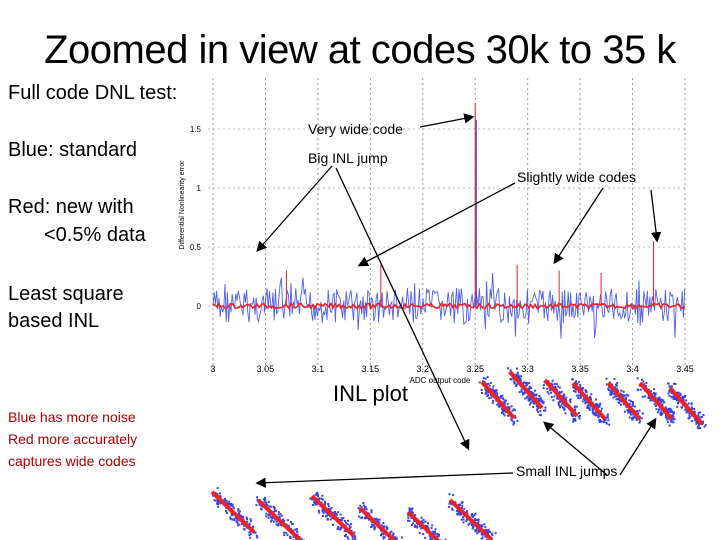 The height and width of the screenshot is (540, 720). Describe the element at coordinates (589, 401) in the screenshot. I see `inl-red-segment` at that location.